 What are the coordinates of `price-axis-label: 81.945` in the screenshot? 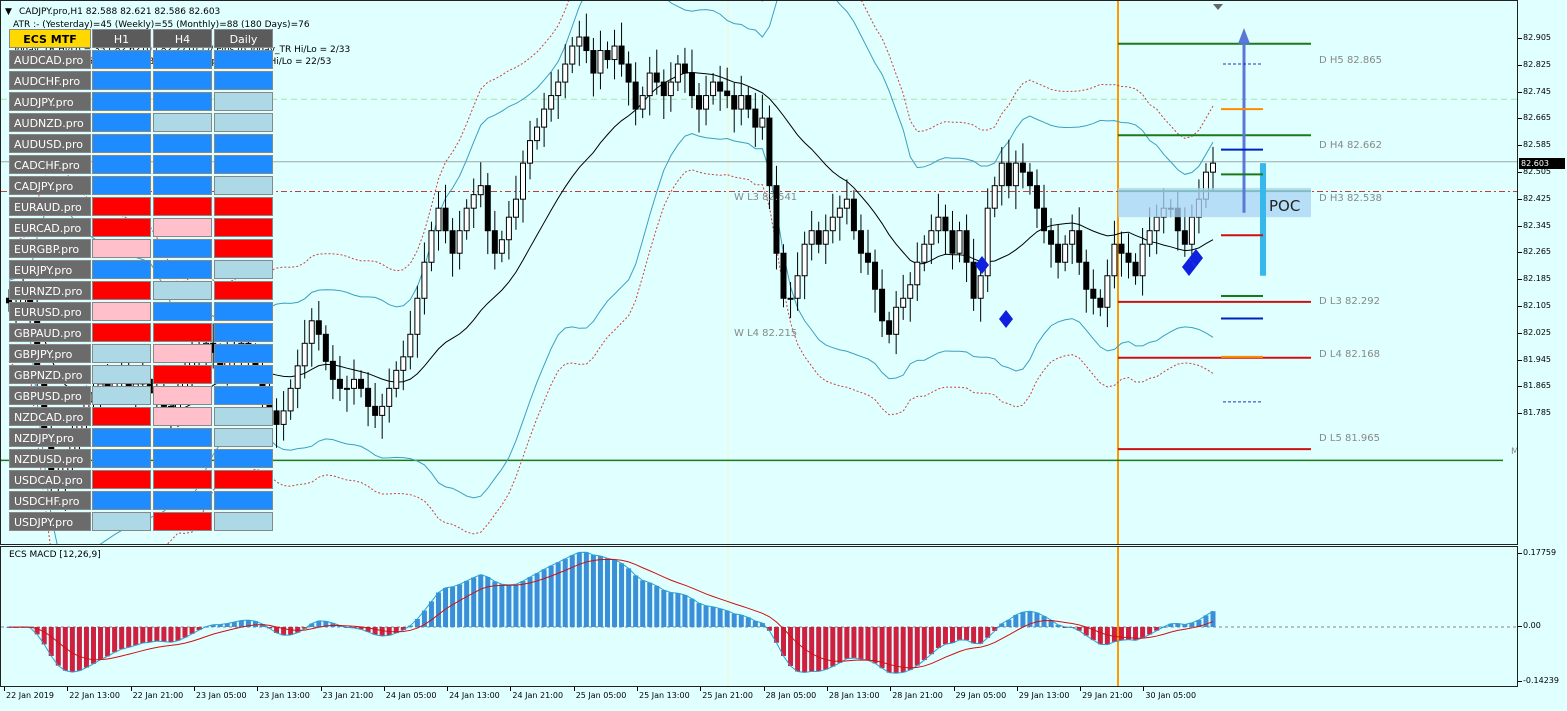 It's located at (1537, 359).